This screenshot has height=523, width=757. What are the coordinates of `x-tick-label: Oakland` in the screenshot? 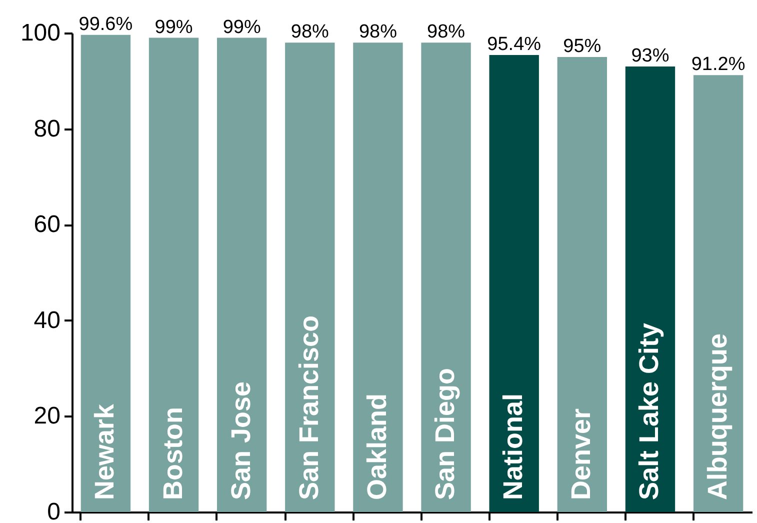 It's located at (377, 446).